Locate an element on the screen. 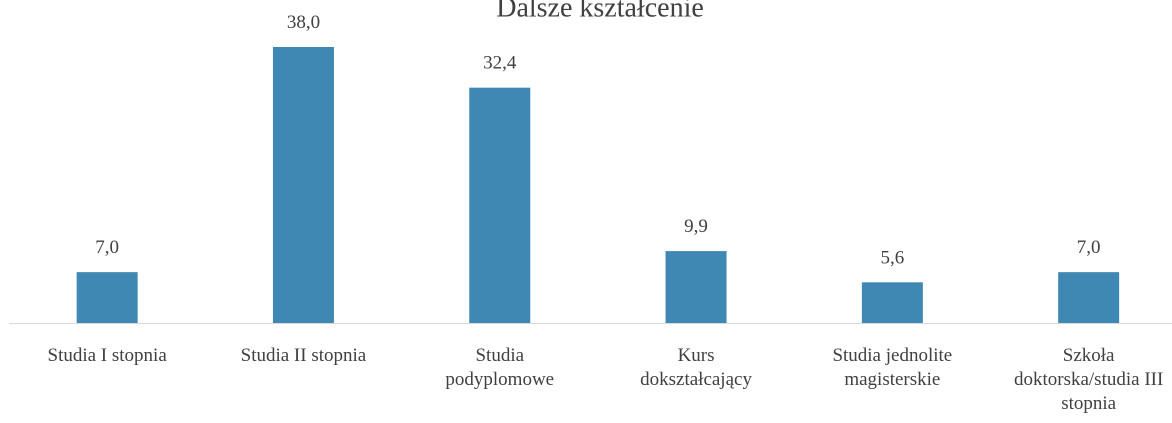 Image resolution: width=1172 pixels, height=423 pixels. x-tick-label: Studia jednolite magisterskie is located at coordinates (892, 367).